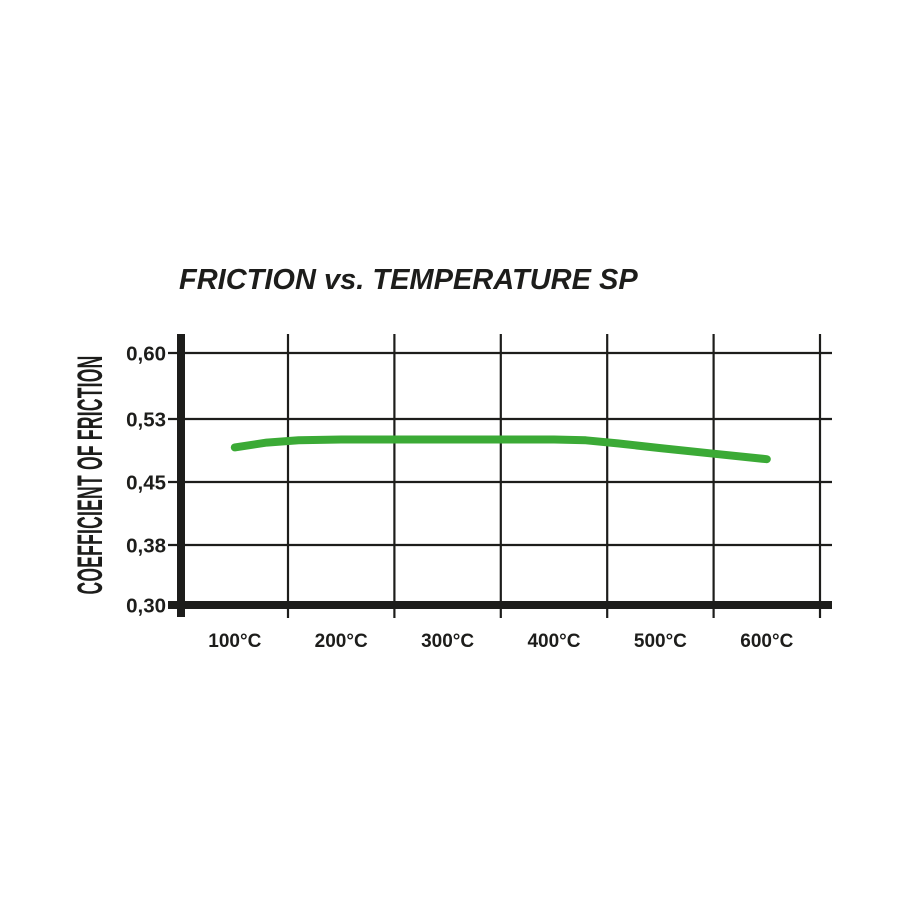  What do you see at coordinates (146, 353) in the screenshot?
I see `y-tick-label: 0,60` at bounding box center [146, 353].